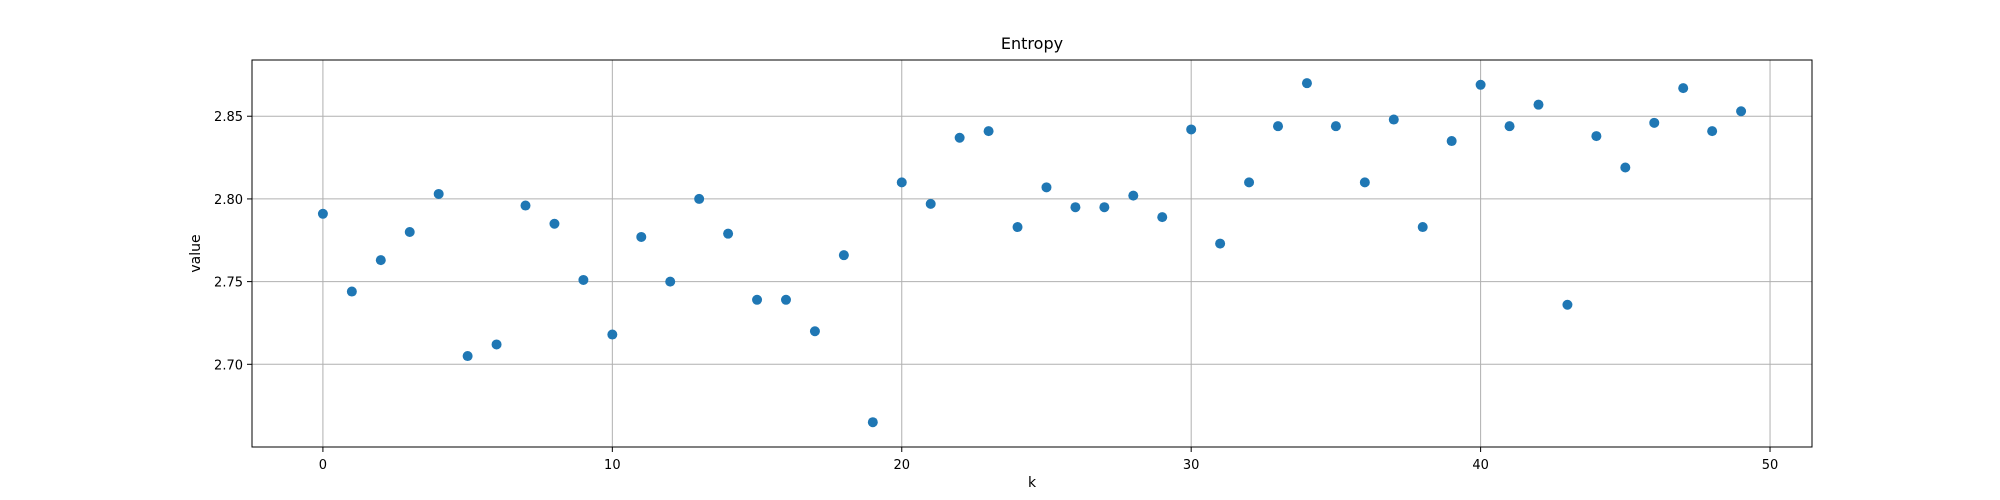  I want to click on y-tick-label: 2.85, so click(228, 117).